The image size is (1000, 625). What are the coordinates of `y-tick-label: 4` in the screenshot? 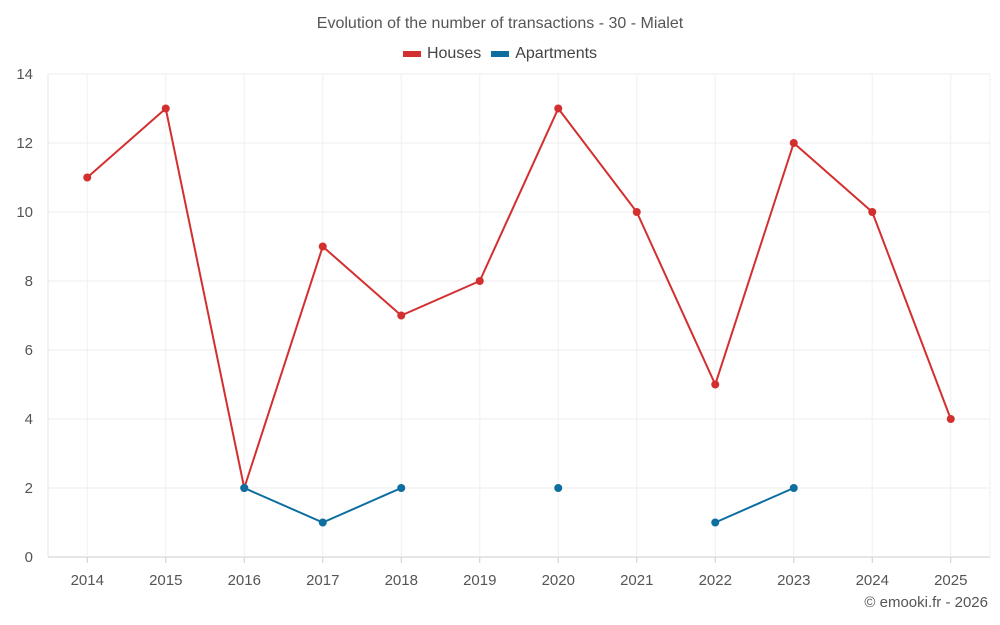 It's located at (29, 419).